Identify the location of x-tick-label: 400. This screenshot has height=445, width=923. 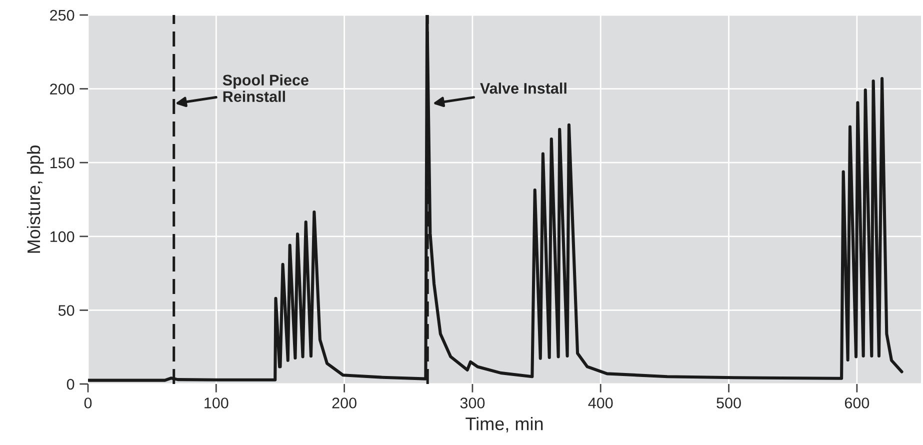
(600, 403).